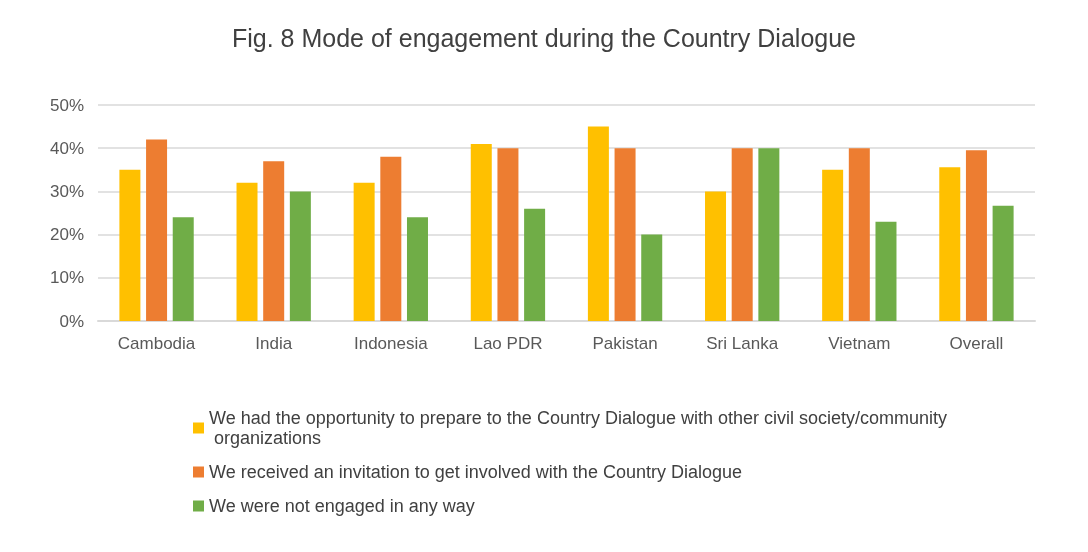  I want to click on x-tick-label: Vietnam, so click(859, 343).